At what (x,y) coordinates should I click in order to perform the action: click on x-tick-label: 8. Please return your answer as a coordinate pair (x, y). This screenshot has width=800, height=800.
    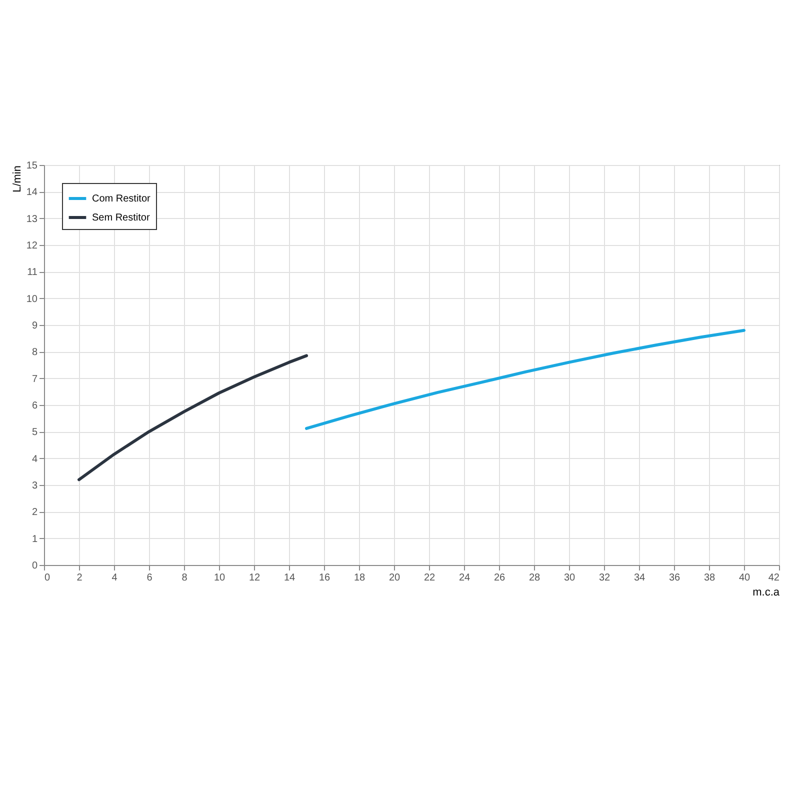
    Looking at the image, I should click on (185, 578).